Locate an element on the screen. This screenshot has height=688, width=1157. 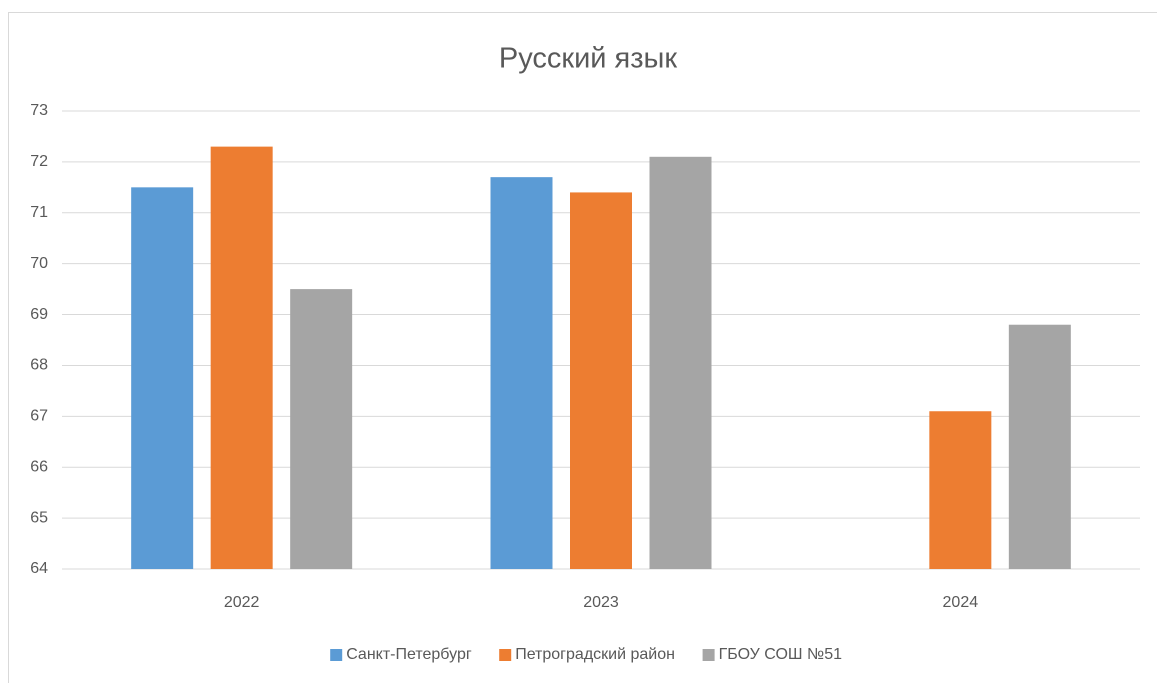
x-tick-label: 2023 is located at coordinates (601, 602).